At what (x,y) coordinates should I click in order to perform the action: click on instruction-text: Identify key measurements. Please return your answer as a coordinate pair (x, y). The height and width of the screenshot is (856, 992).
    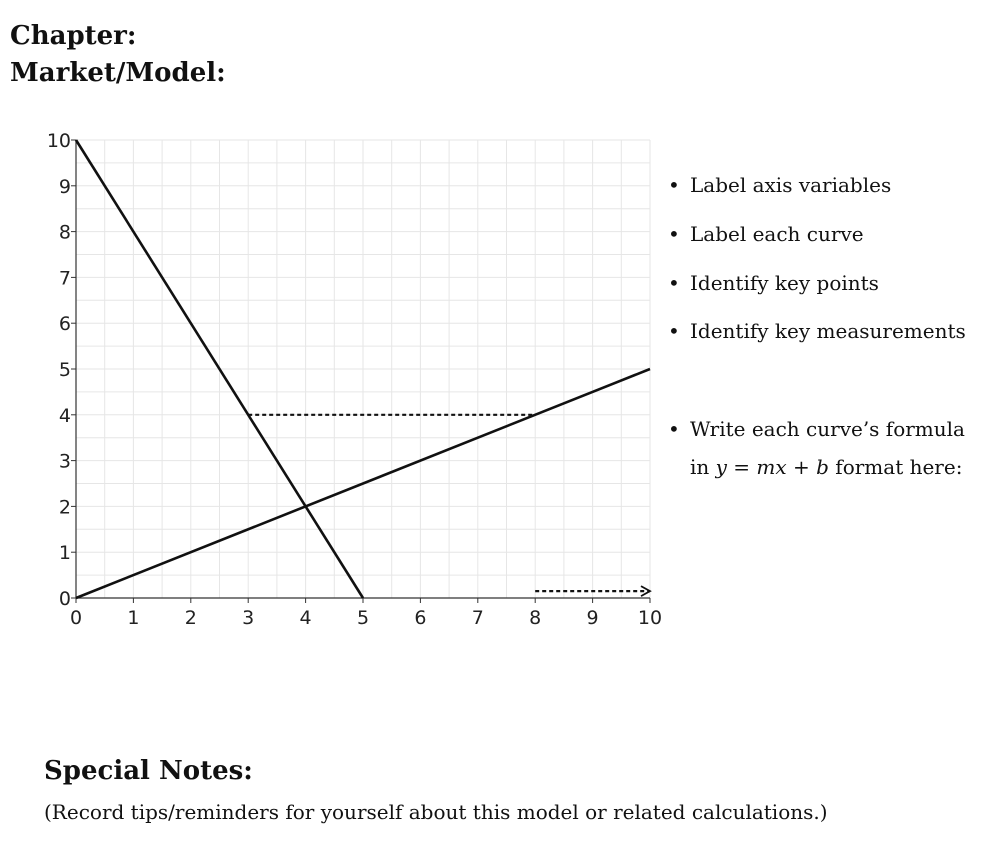
    Looking at the image, I should click on (828, 331).